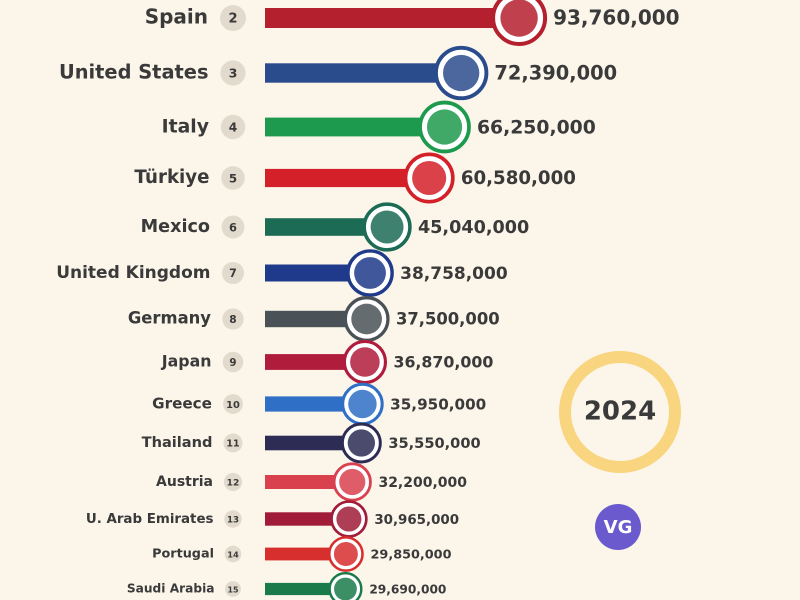 The height and width of the screenshot is (600, 800). I want to click on category-label: Türkiye, so click(171, 177).